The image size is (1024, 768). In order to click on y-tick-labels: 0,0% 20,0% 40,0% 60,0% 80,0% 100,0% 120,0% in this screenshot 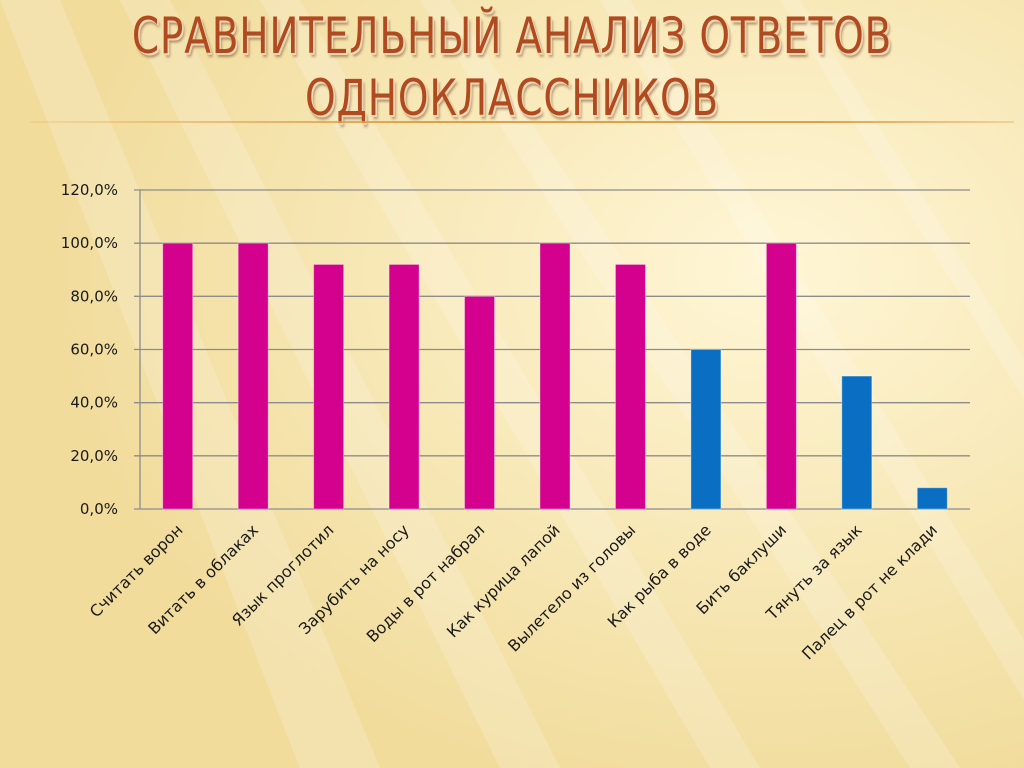, I will do `click(89, 349)`.